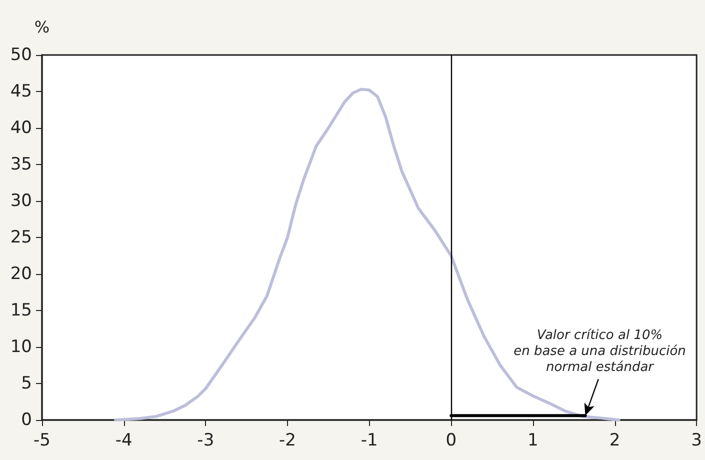 This screenshot has height=460, width=705. Describe the element at coordinates (533, 440) in the screenshot. I see `x-tick-label: 1` at that location.